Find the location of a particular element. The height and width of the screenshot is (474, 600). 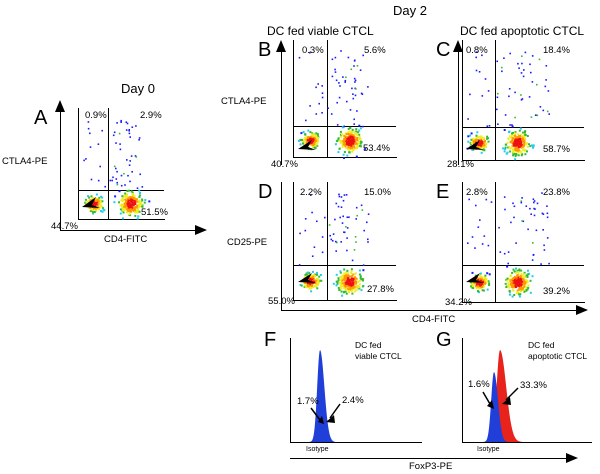

panel-g-y-axis is located at coordinates (462, 390).